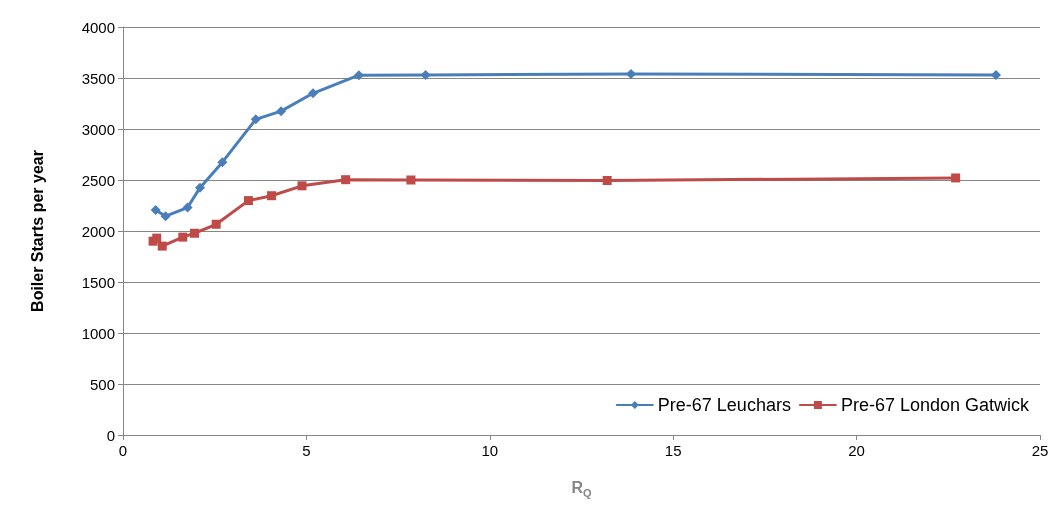  I want to click on x-tick-label: 5, so click(306, 450).